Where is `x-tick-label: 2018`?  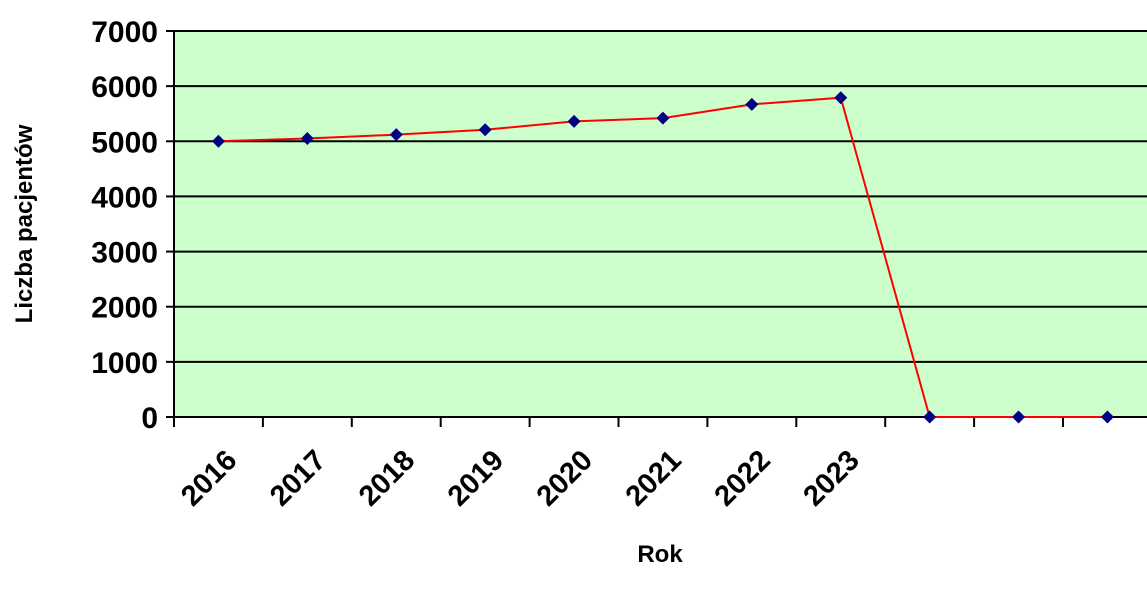 x-tick-label: 2018 is located at coordinates (387, 478).